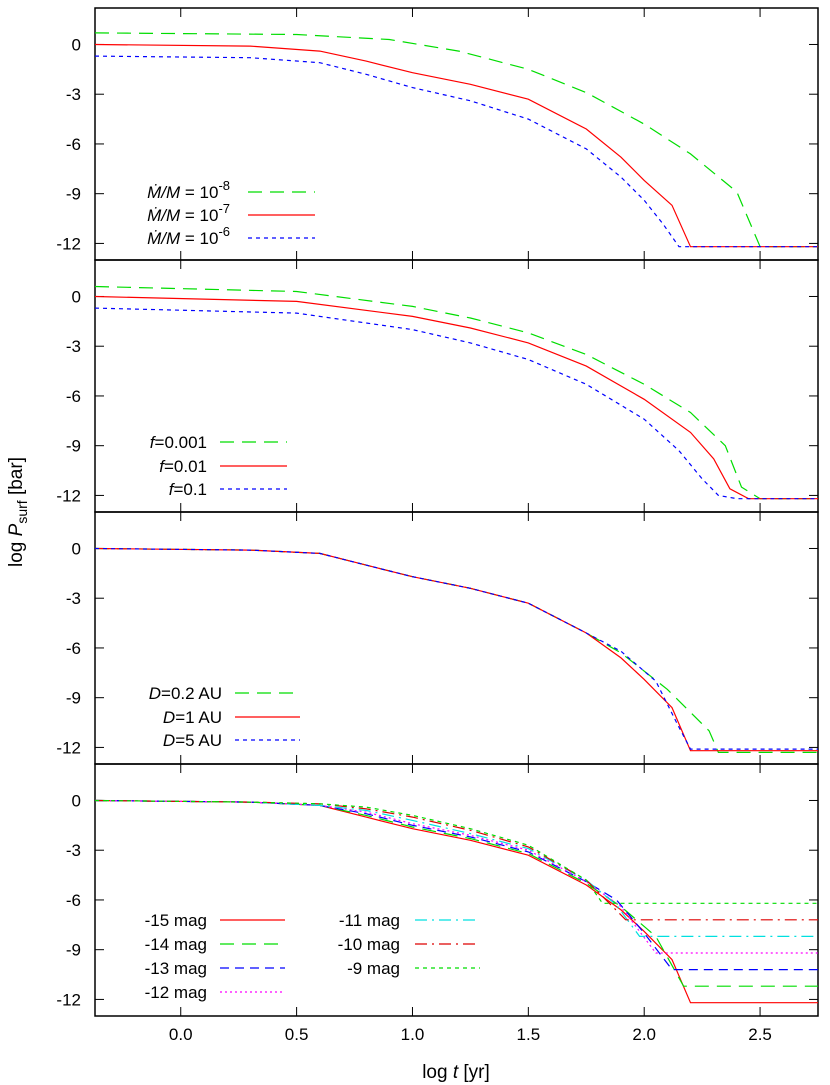 The image size is (830, 1085). What do you see at coordinates (188, 489) in the screenshot?
I see `legend-label: f=0.1` at bounding box center [188, 489].